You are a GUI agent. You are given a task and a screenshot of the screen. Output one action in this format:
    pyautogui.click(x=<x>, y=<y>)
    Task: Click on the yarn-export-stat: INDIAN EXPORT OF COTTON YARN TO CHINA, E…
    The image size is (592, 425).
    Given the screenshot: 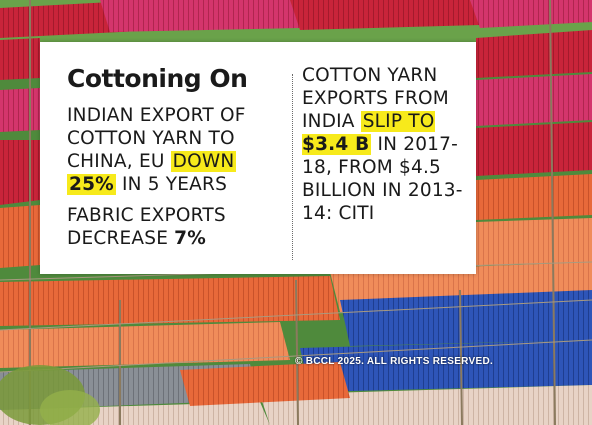 What is the action you would take?
    pyautogui.click(x=181, y=150)
    